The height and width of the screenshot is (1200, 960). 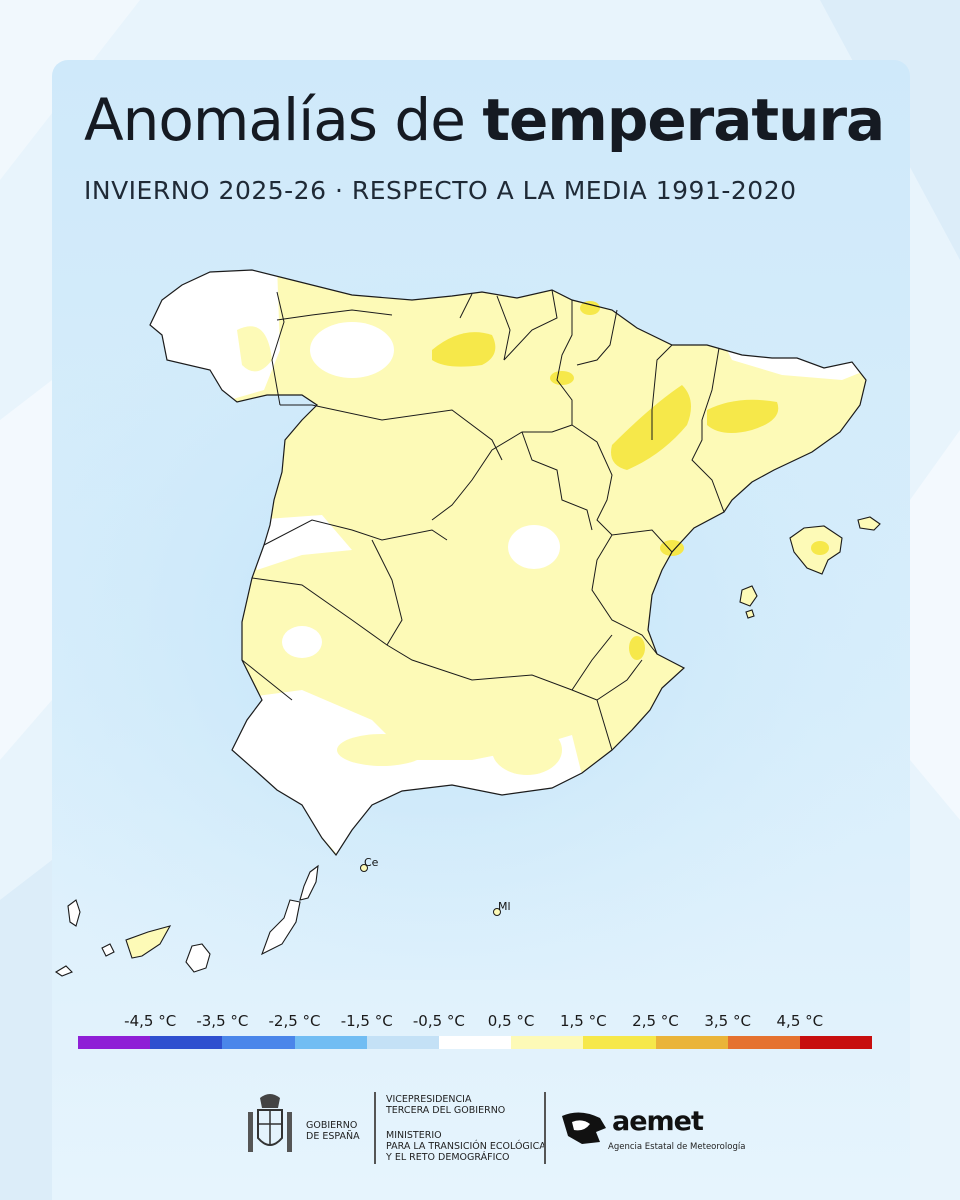 I want to click on zone-castilla-neutral, so click(x=352, y=350).